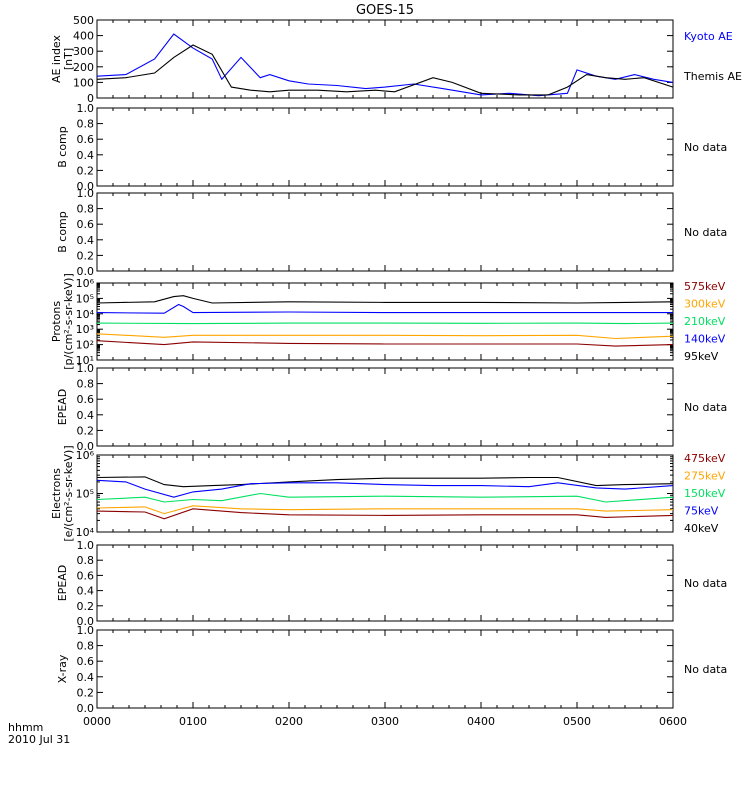 The image size is (750, 800). What do you see at coordinates (56, 321) in the screenshot?
I see `y-axis-label: Protons` at bounding box center [56, 321].